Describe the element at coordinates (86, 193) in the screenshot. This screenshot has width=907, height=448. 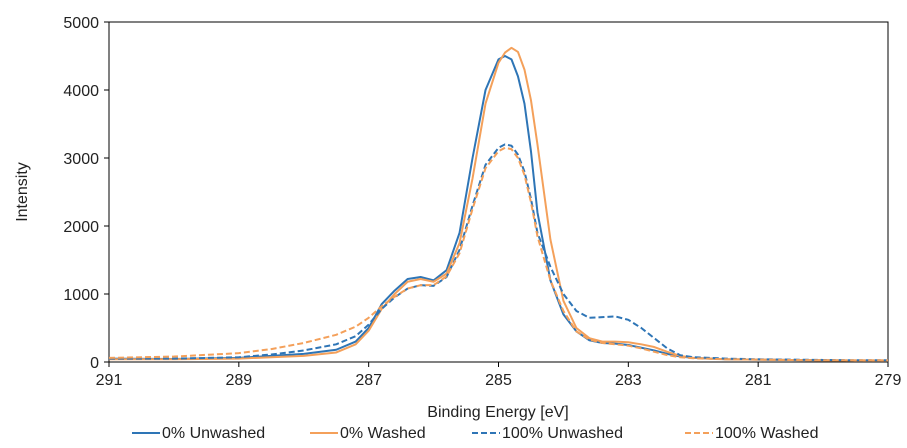
I see `y-axis: 0 1000 2000 3000 4000 5000` at that location.